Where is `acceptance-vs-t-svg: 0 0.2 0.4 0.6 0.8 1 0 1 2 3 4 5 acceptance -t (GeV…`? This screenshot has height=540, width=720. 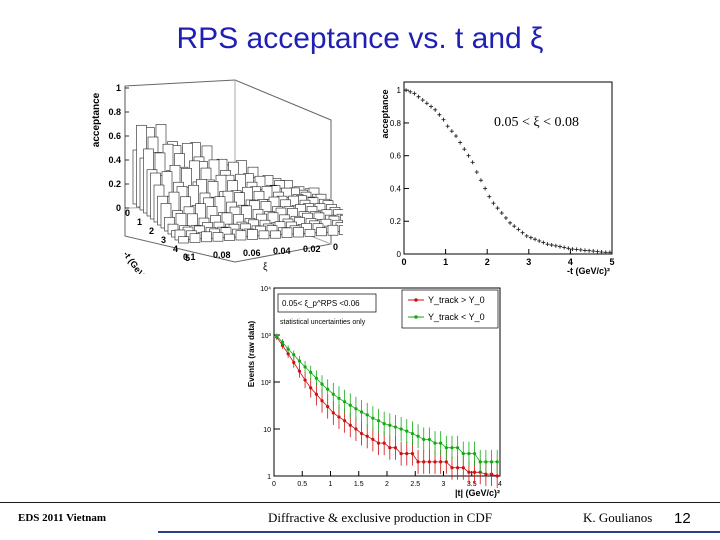 acceptance-vs-t-svg: 0 0.2 0.4 0.6 0.8 1 0 1 2 3 4 5 acceptance -t (GeV… is located at coordinates (497, 178).